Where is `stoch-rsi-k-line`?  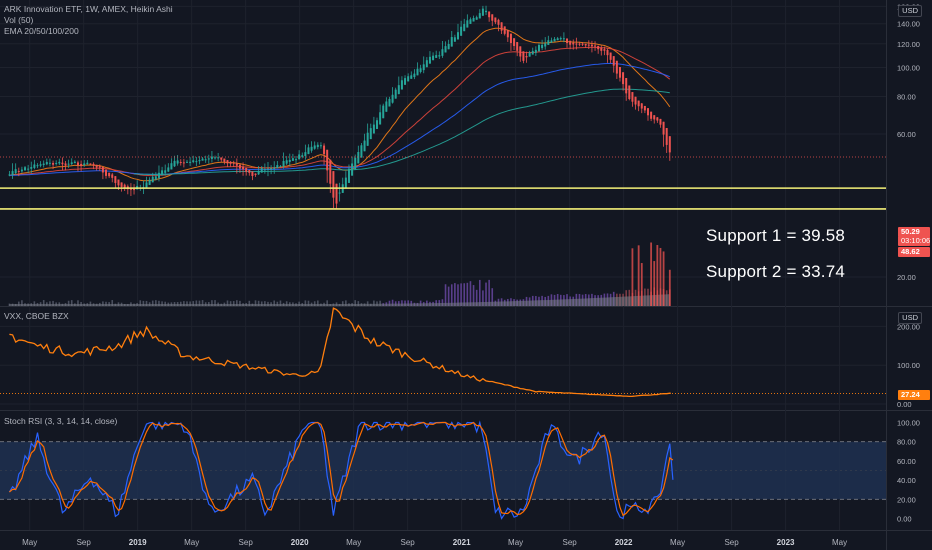 stoch-rsi-k-line is located at coordinates (341, 470).